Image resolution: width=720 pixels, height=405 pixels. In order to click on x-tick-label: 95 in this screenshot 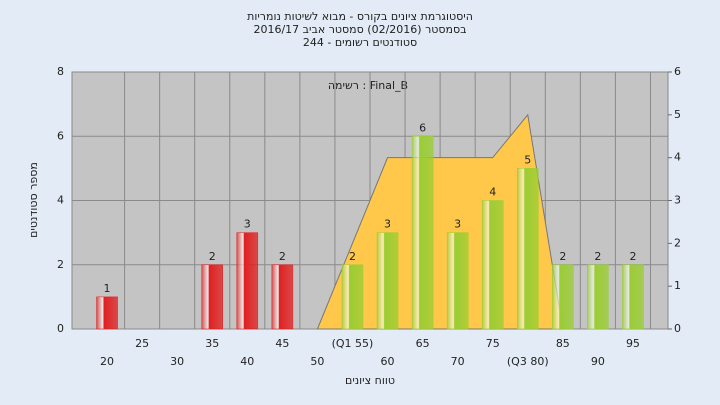, I will do `click(633, 343)`.